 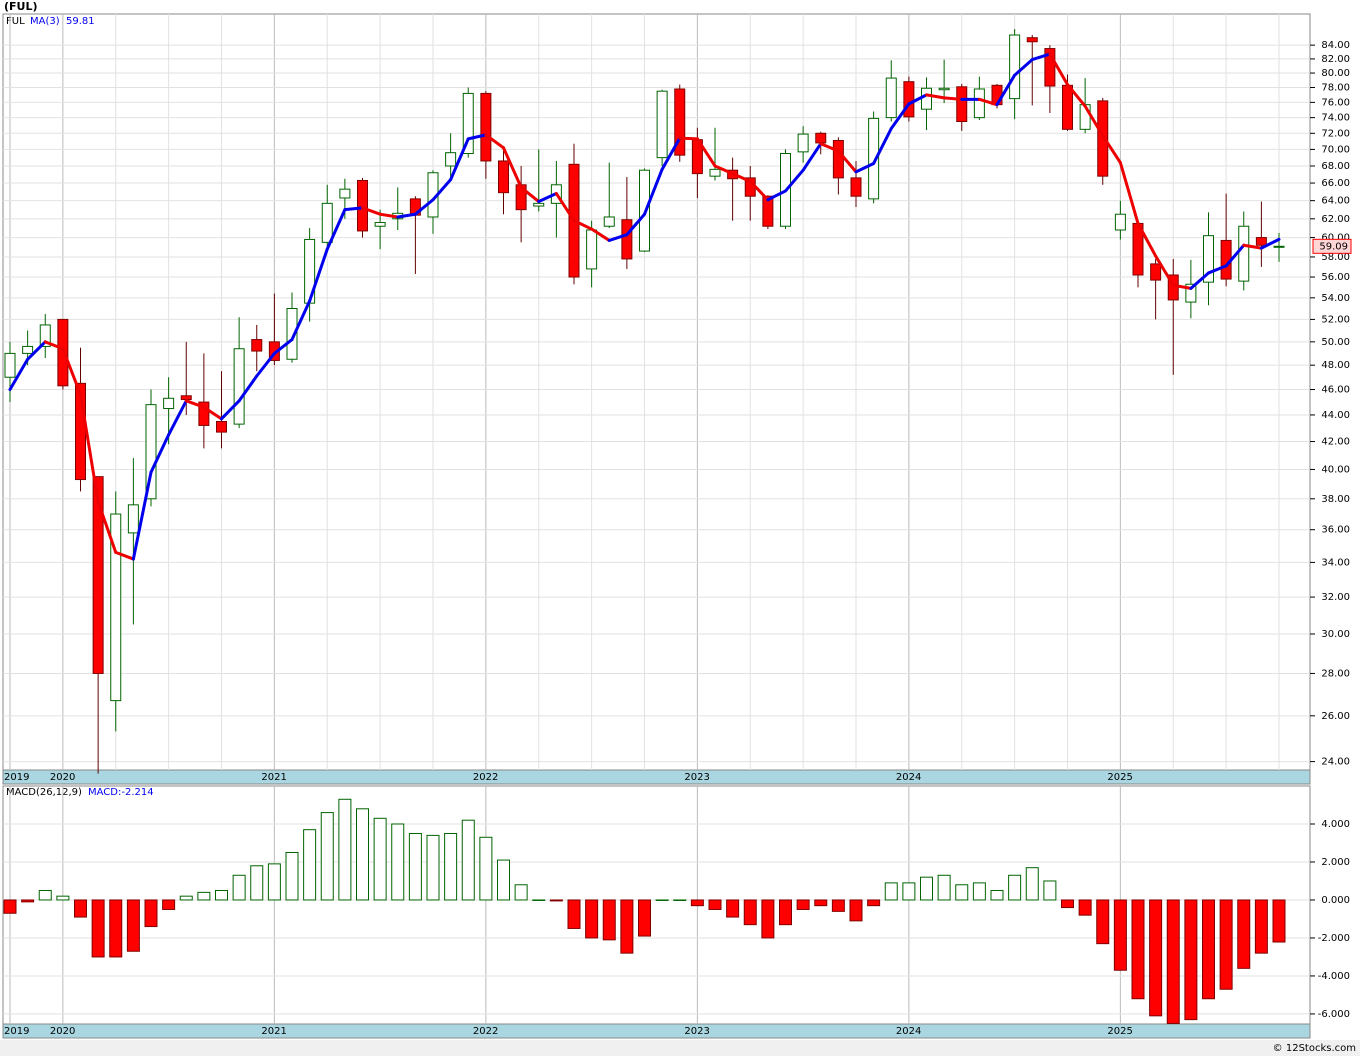 What do you see at coordinates (1335, 149) in the screenshot?
I see `y-tick-label: 70.00` at bounding box center [1335, 149].